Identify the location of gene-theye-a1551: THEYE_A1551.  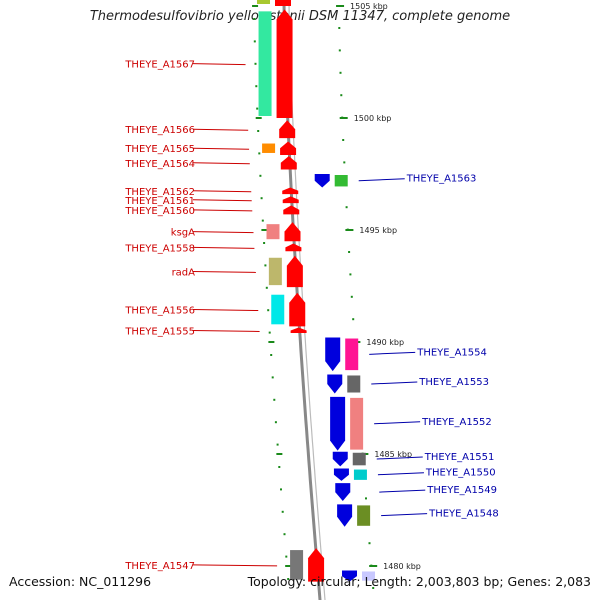
(413, 459).